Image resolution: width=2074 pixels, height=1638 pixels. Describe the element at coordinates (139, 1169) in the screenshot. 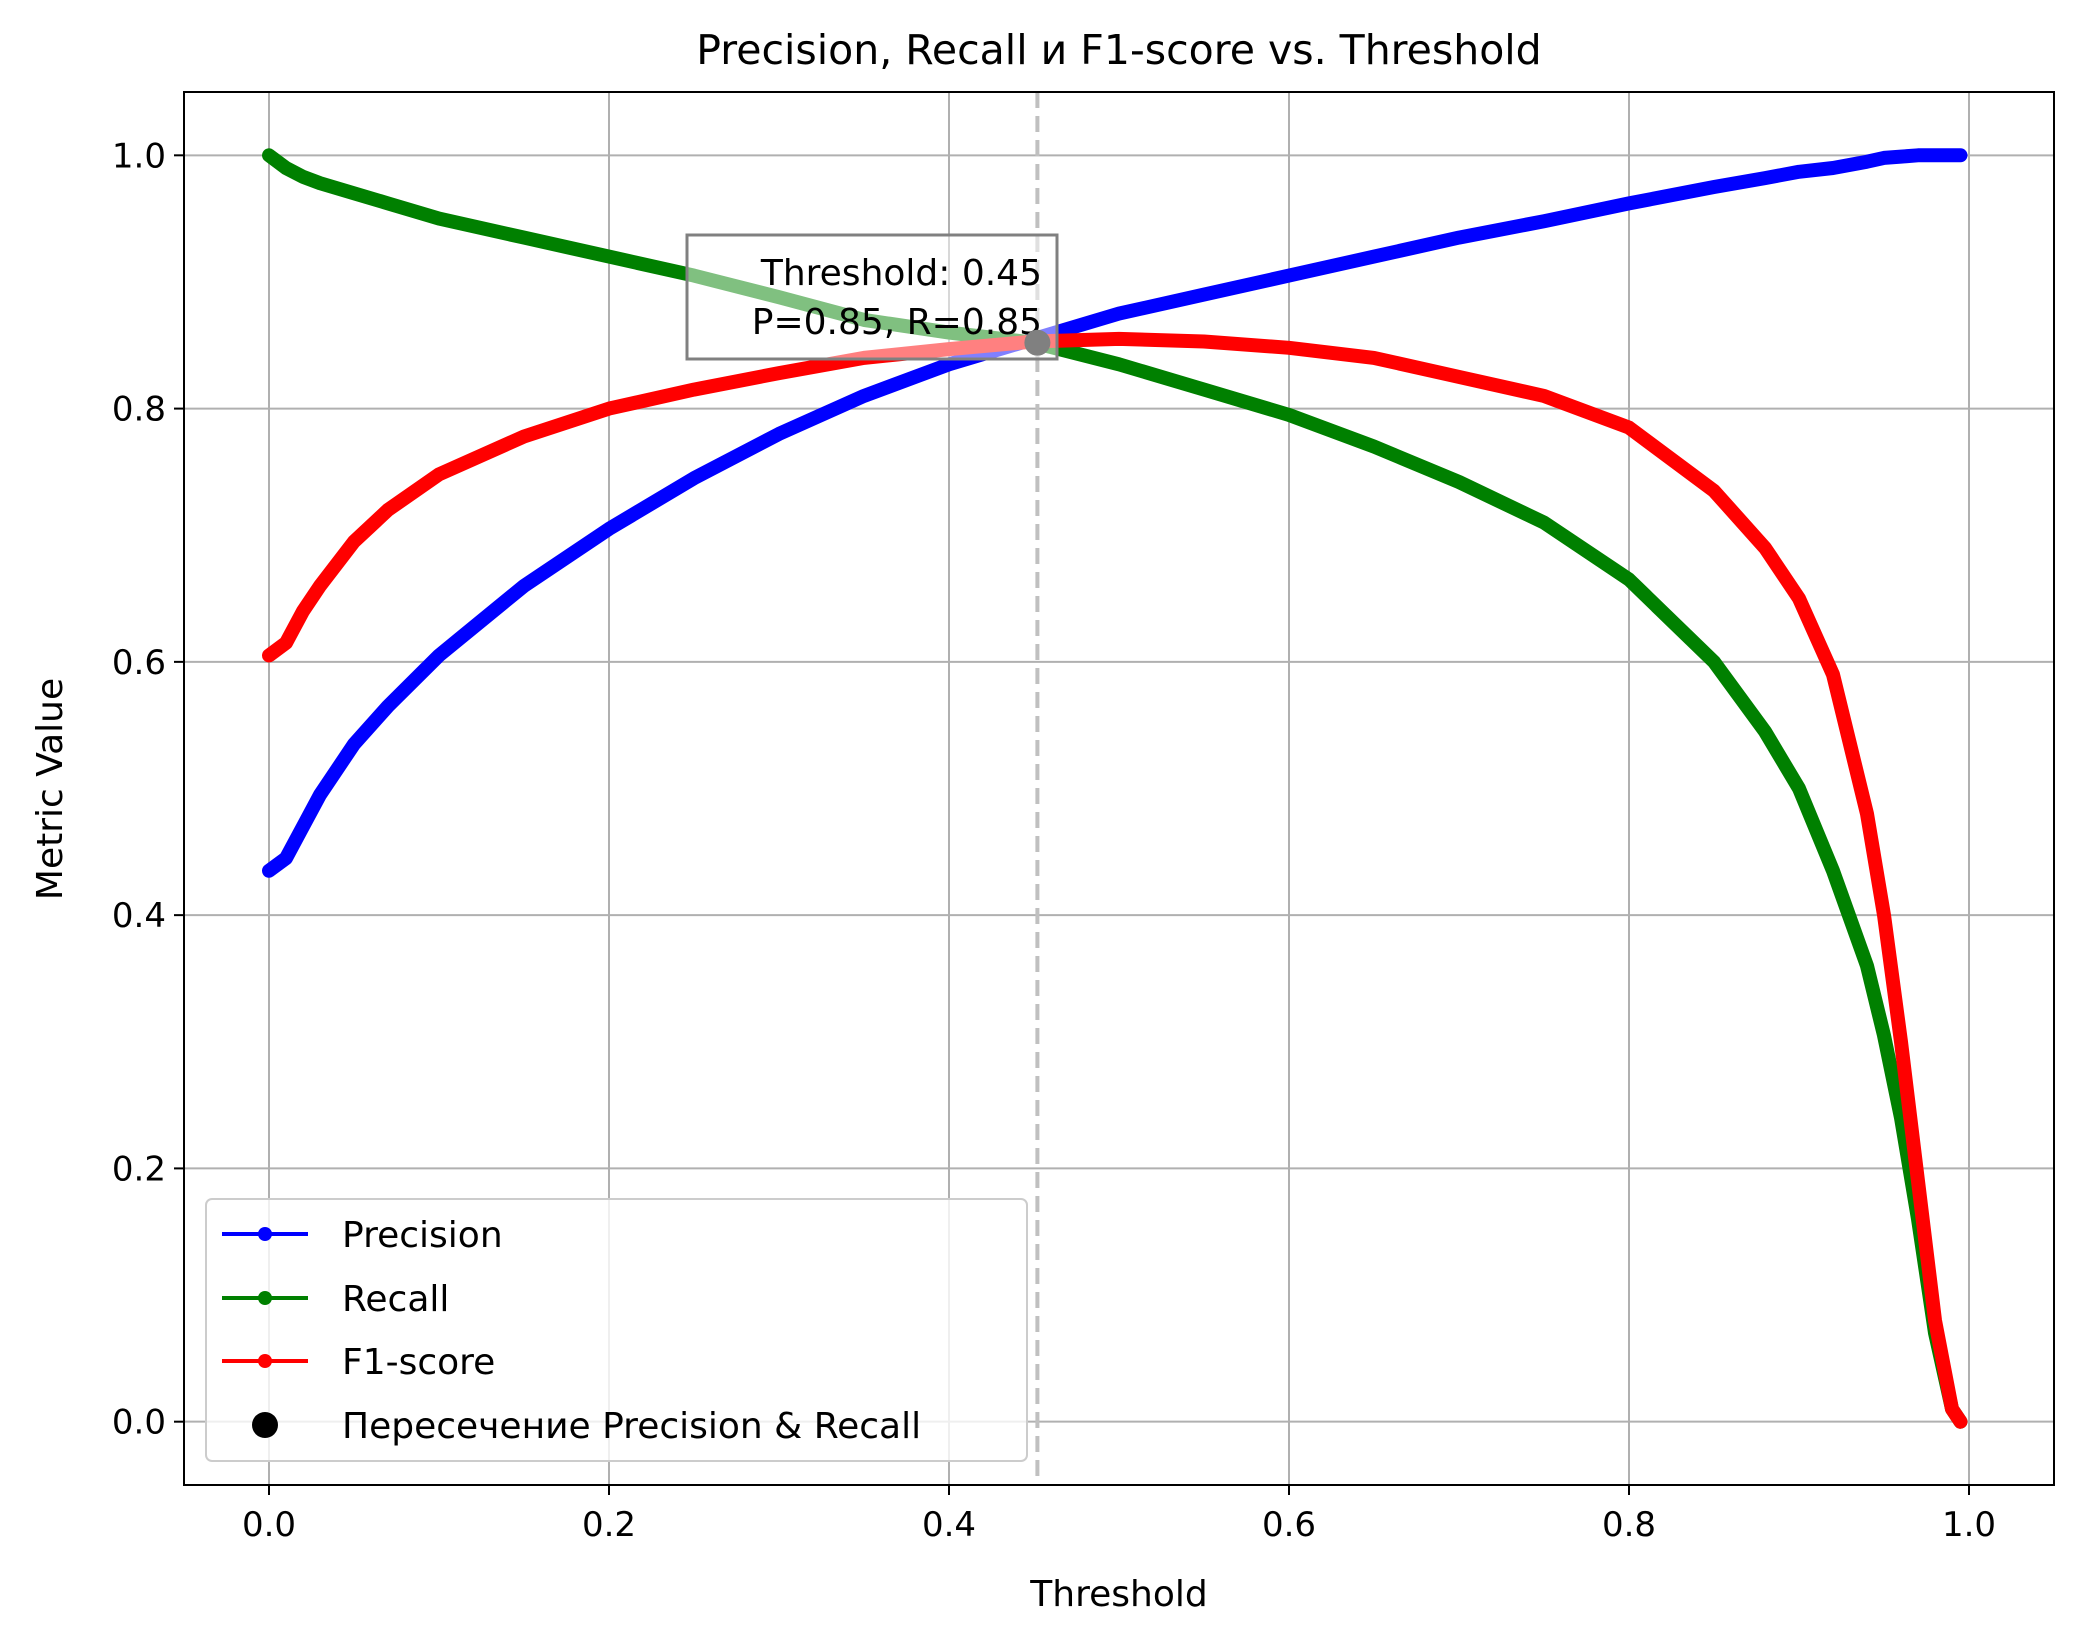

I see `y-tick-label-1: 0.2` at that location.